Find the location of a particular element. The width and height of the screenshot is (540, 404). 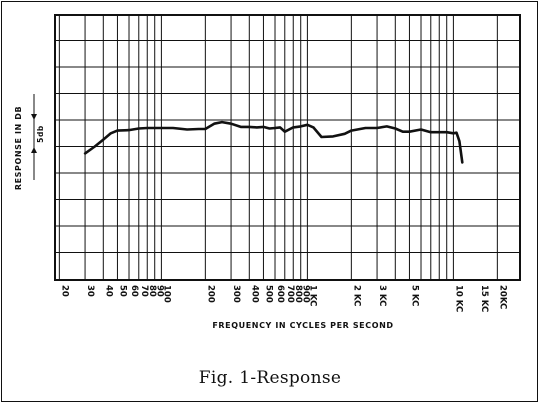

x-tick-label: 50 is located at coordinates (122, 291).